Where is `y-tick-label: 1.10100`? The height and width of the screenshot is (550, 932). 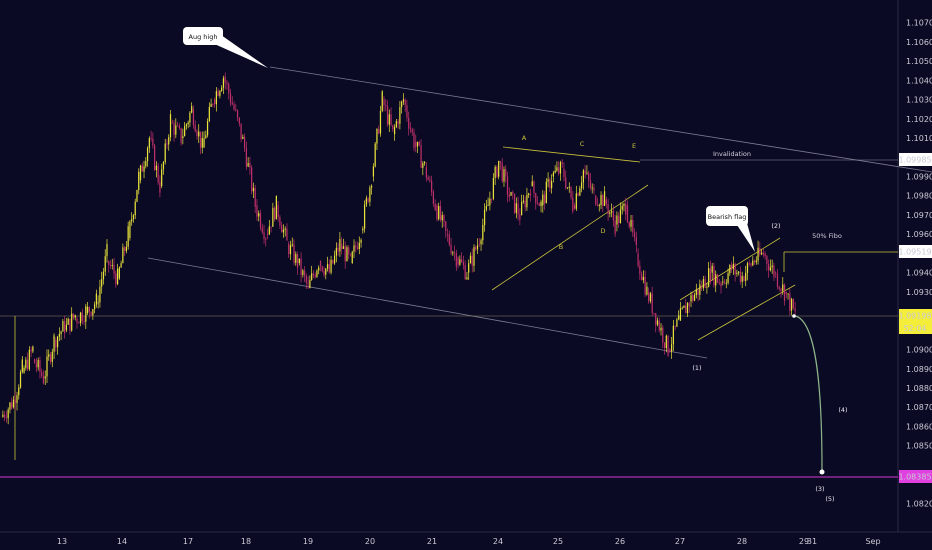 y-tick-label: 1.10100 is located at coordinates (919, 138).